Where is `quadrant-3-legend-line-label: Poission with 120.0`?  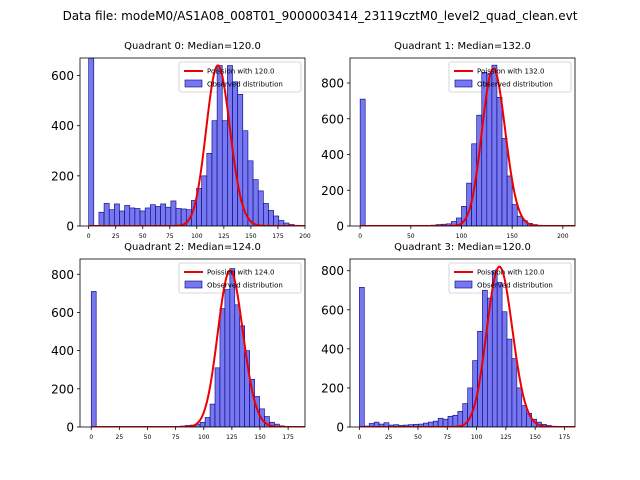
quadrant-3-legend-line-label: Poission with 120.0 is located at coordinates (511, 273).